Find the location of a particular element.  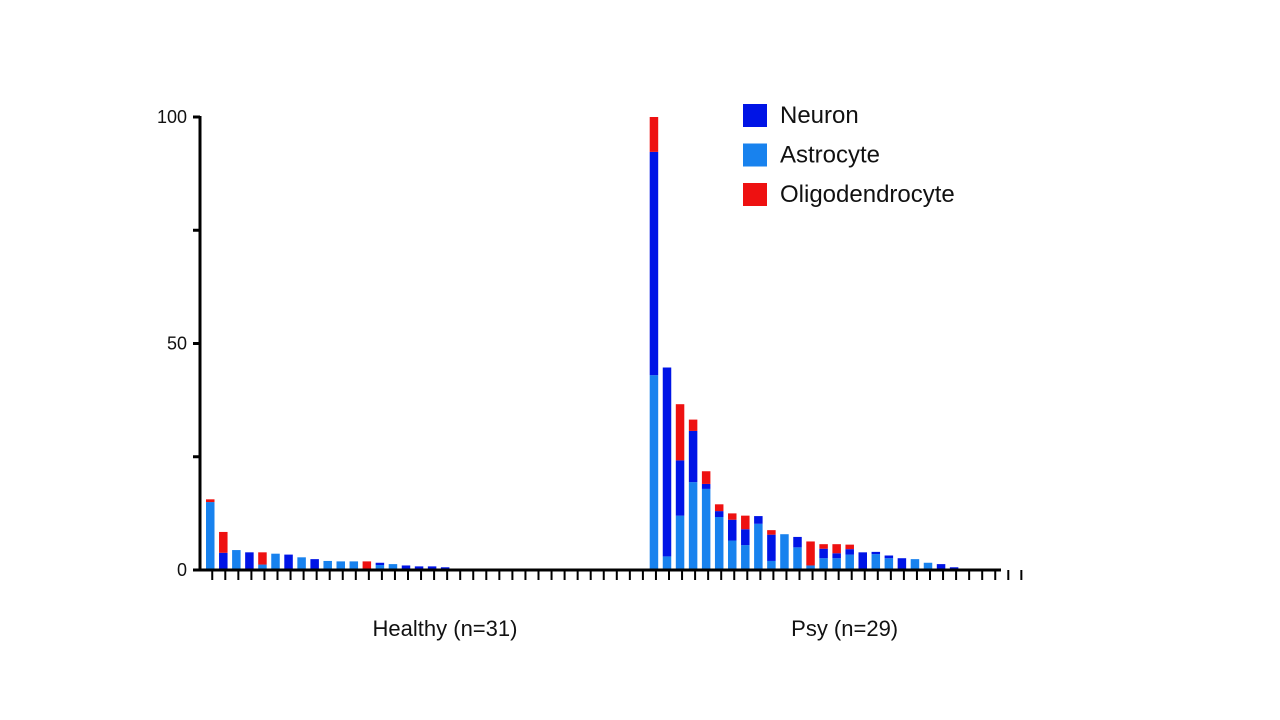

y-tick-label: 100 is located at coordinates (172, 117).